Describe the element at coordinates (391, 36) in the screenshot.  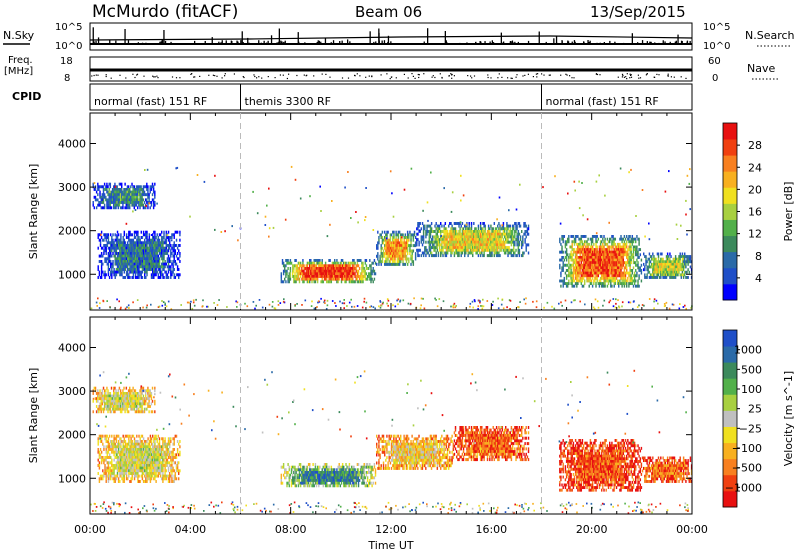
I see `nsky-frame` at that location.